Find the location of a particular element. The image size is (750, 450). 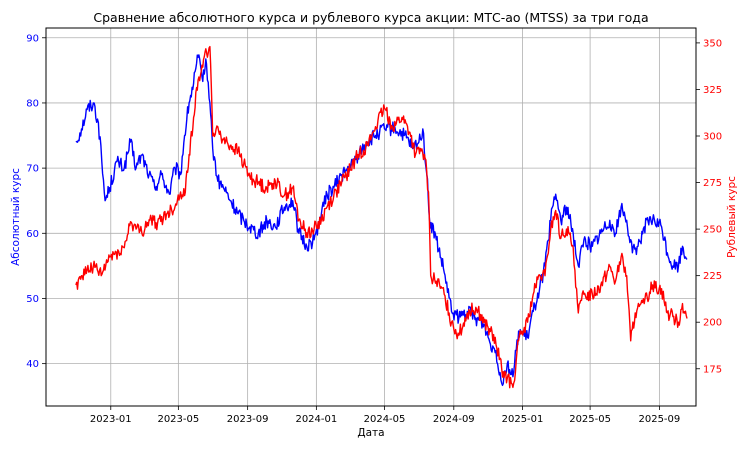

right-y-tick-label: 250 is located at coordinates (712, 230).